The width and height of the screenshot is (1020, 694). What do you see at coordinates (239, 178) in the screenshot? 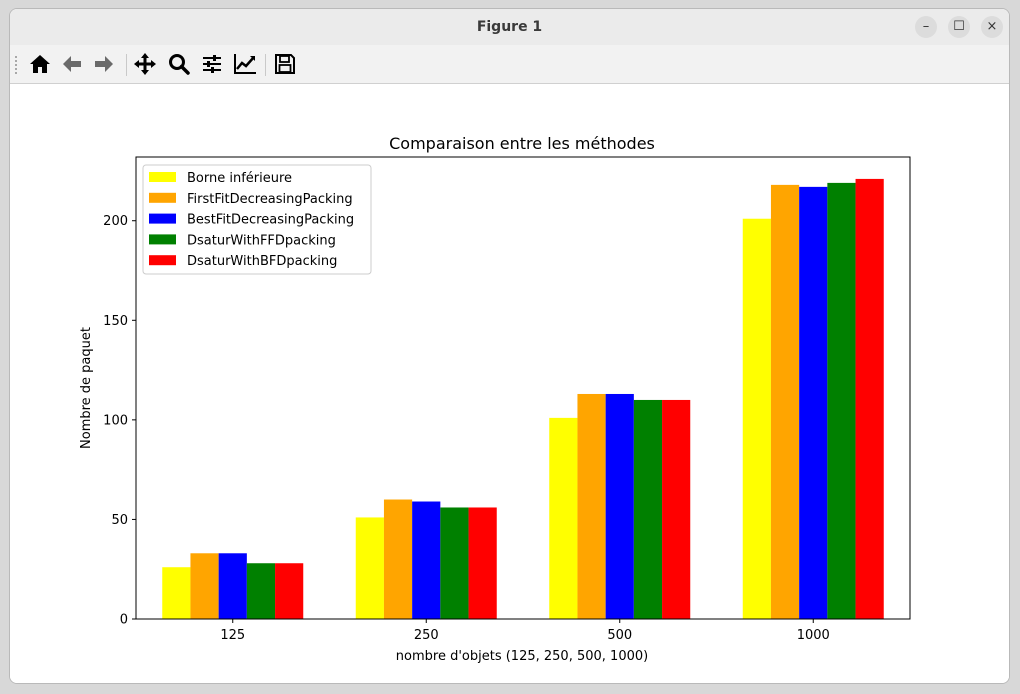
I see `legend-label: Borne inférieure` at bounding box center [239, 178].